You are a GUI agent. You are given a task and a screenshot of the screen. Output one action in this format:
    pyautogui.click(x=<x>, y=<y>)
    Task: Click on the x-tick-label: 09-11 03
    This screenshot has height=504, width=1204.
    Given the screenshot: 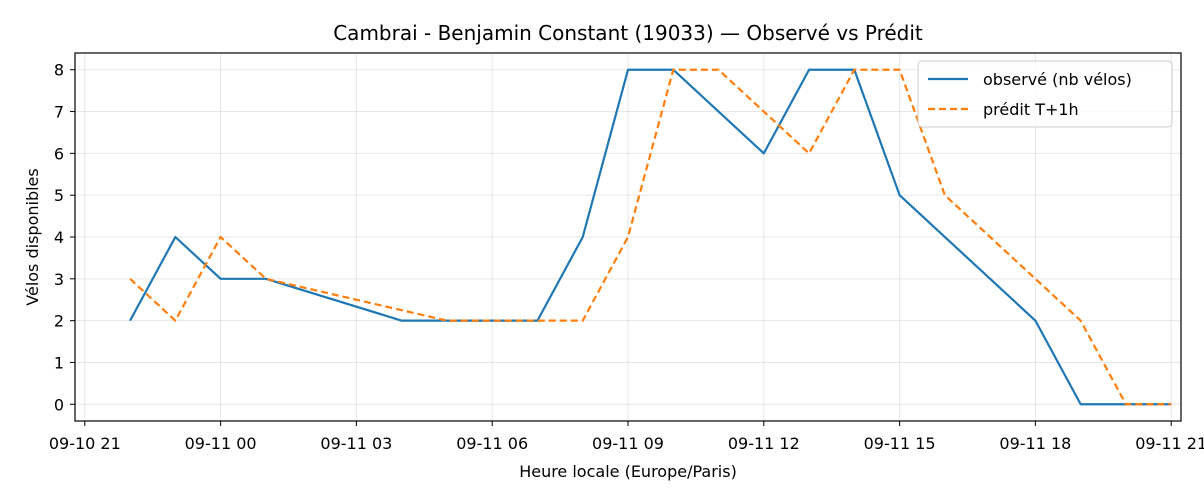 What is the action you would take?
    pyautogui.click(x=356, y=443)
    